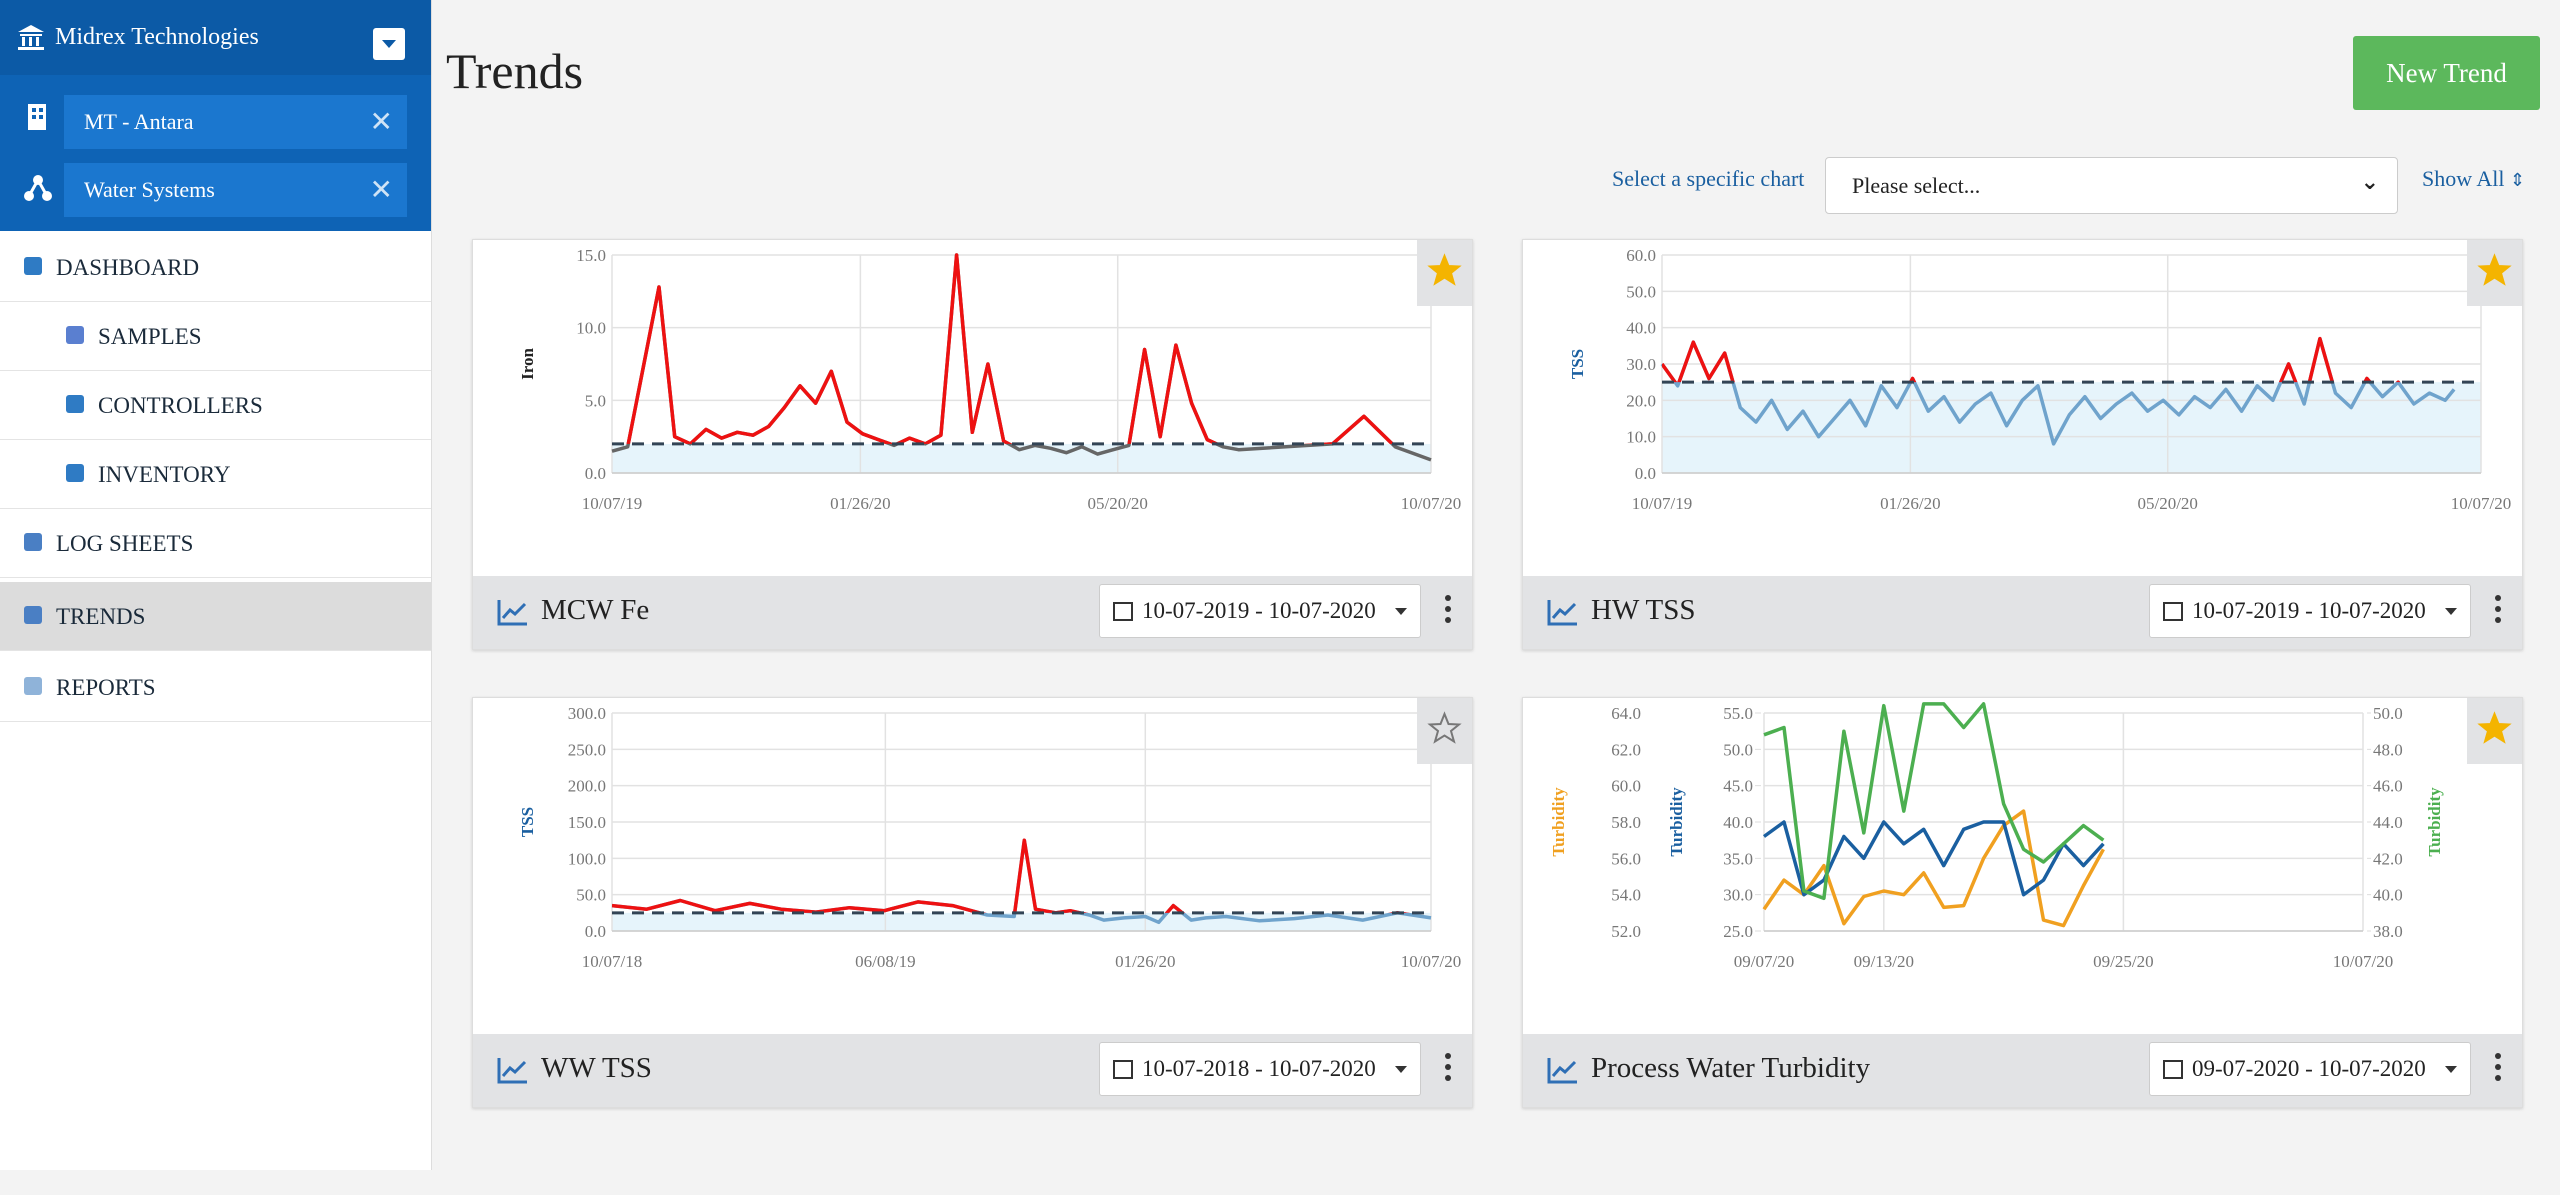  I want to click on nav-item: LOG SHEETS, so click(215, 543).